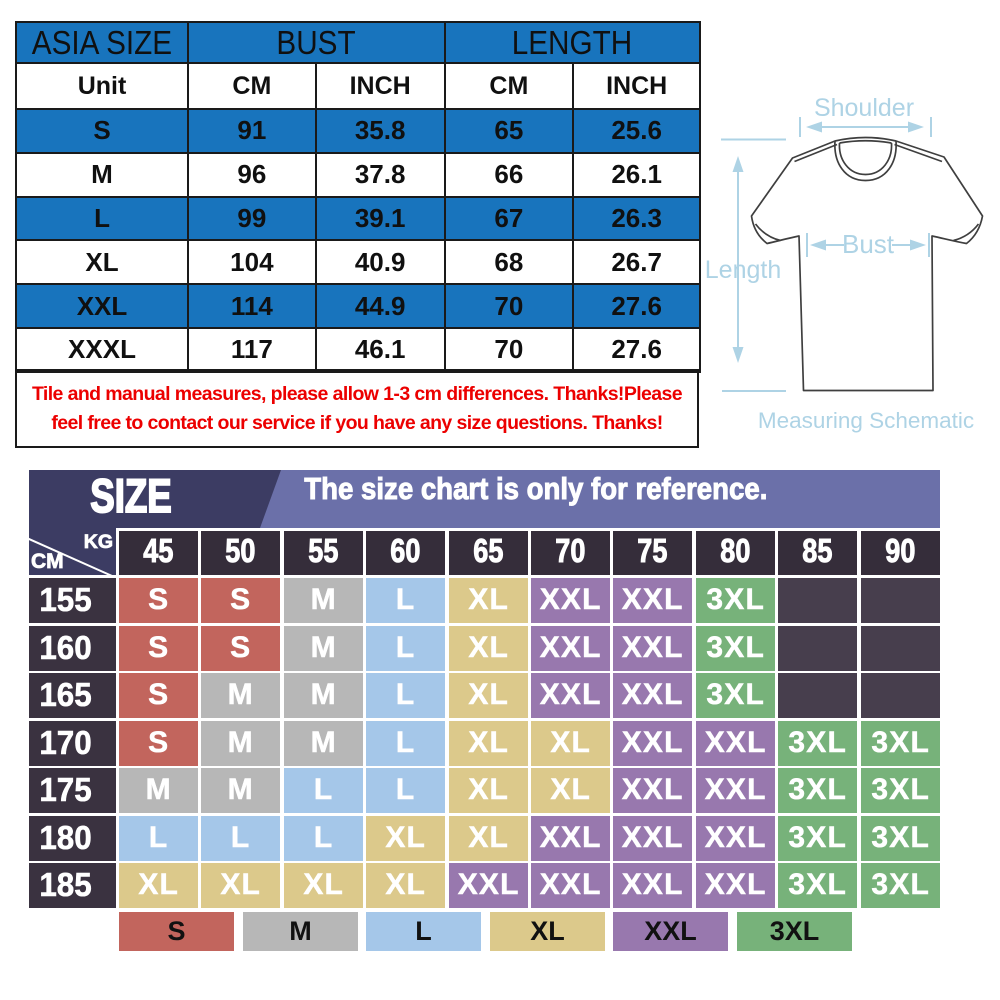  What do you see at coordinates (743, 270) in the screenshot?
I see `svg-text: Length` at bounding box center [743, 270].